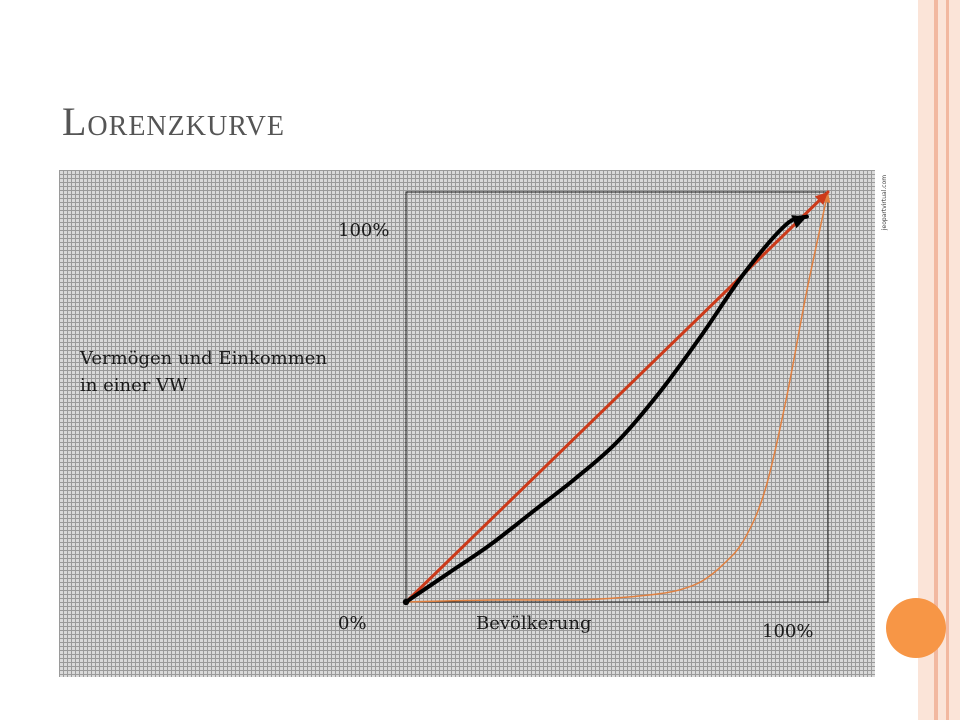  Describe the element at coordinates (916, 628) in the screenshot. I see `decorative-circle` at that location.